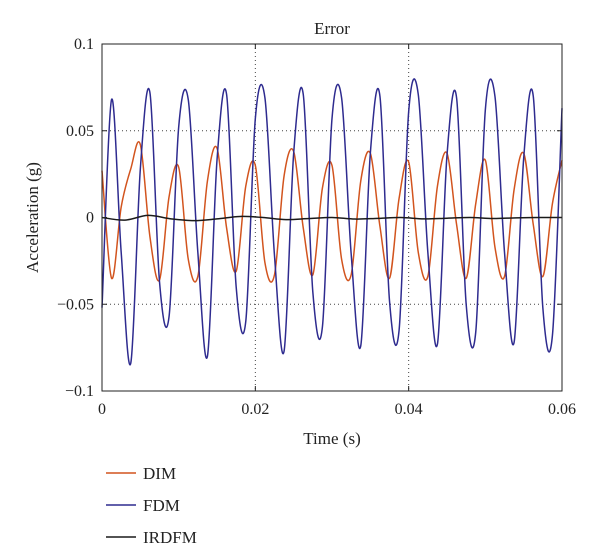 This screenshot has width=600, height=560. I want to click on y-tick-label: −0.05, so click(75, 304).